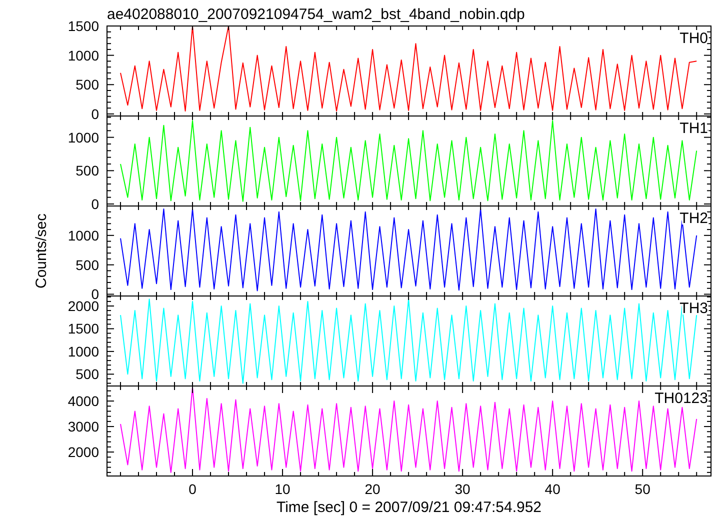 Image resolution: width=717 pixels, height=516 pixels. I want to click on x-tick-label: 0, so click(192, 489).